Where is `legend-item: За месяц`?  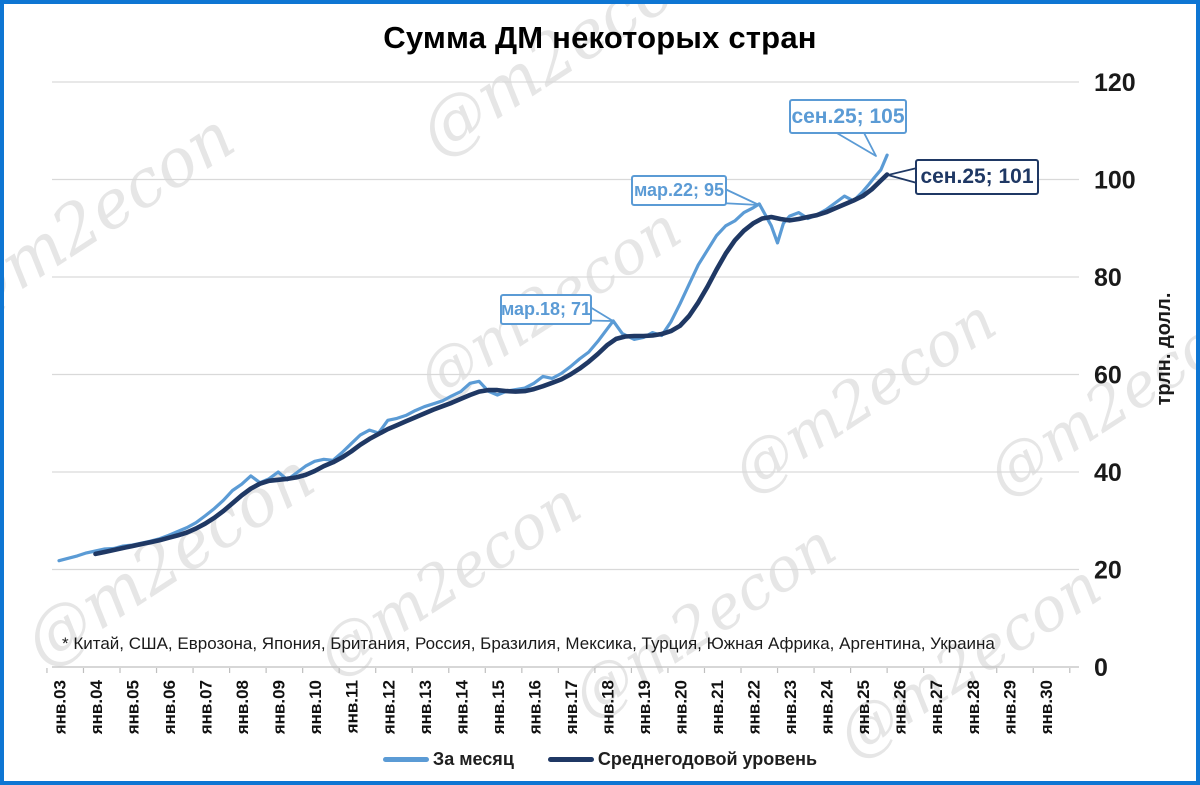 legend-item: За месяц is located at coordinates (448, 759).